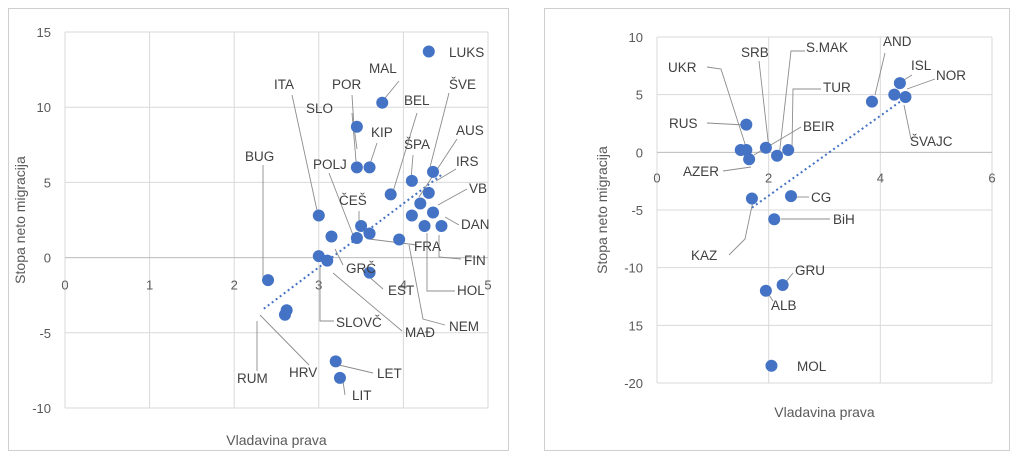 Image resolution: width=1015 pixels, height=459 pixels. Describe the element at coordinates (810, 270) in the screenshot. I see `data-label: GRU` at that location.